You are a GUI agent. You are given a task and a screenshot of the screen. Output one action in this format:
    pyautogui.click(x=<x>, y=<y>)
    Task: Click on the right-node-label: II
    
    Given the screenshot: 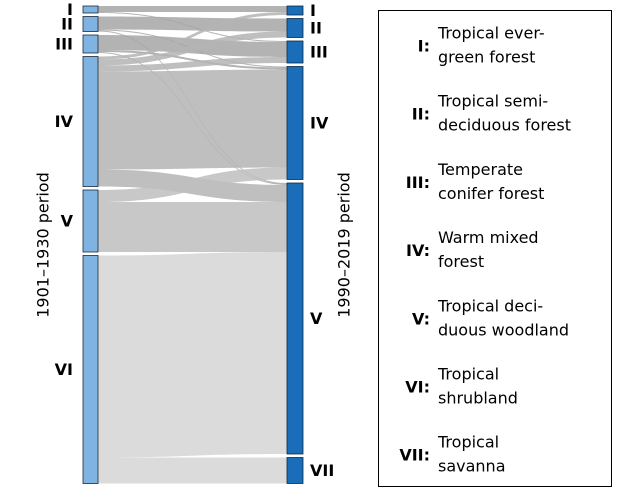 What is the action you would take?
    pyautogui.click(x=316, y=28)
    